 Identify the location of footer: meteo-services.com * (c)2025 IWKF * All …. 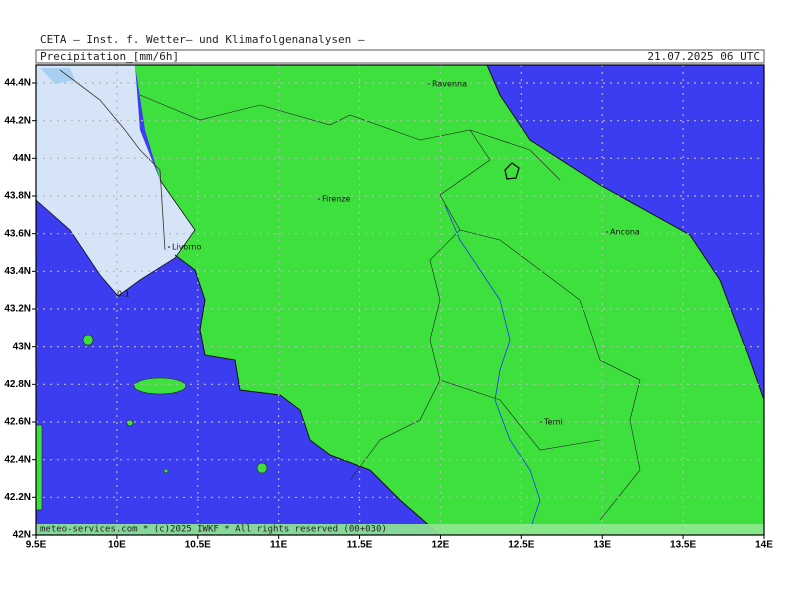
(213, 530).